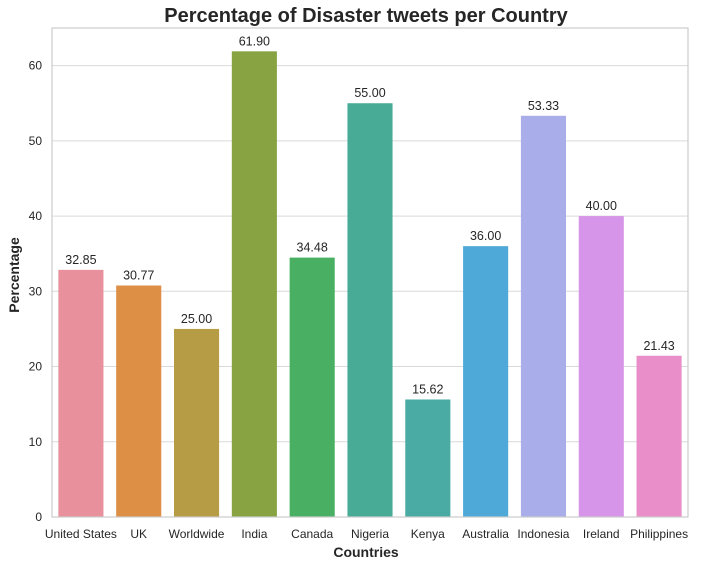 Image resolution: width=716 pixels, height=570 pixels. I want to click on y-tick-label: 20, so click(36, 367).